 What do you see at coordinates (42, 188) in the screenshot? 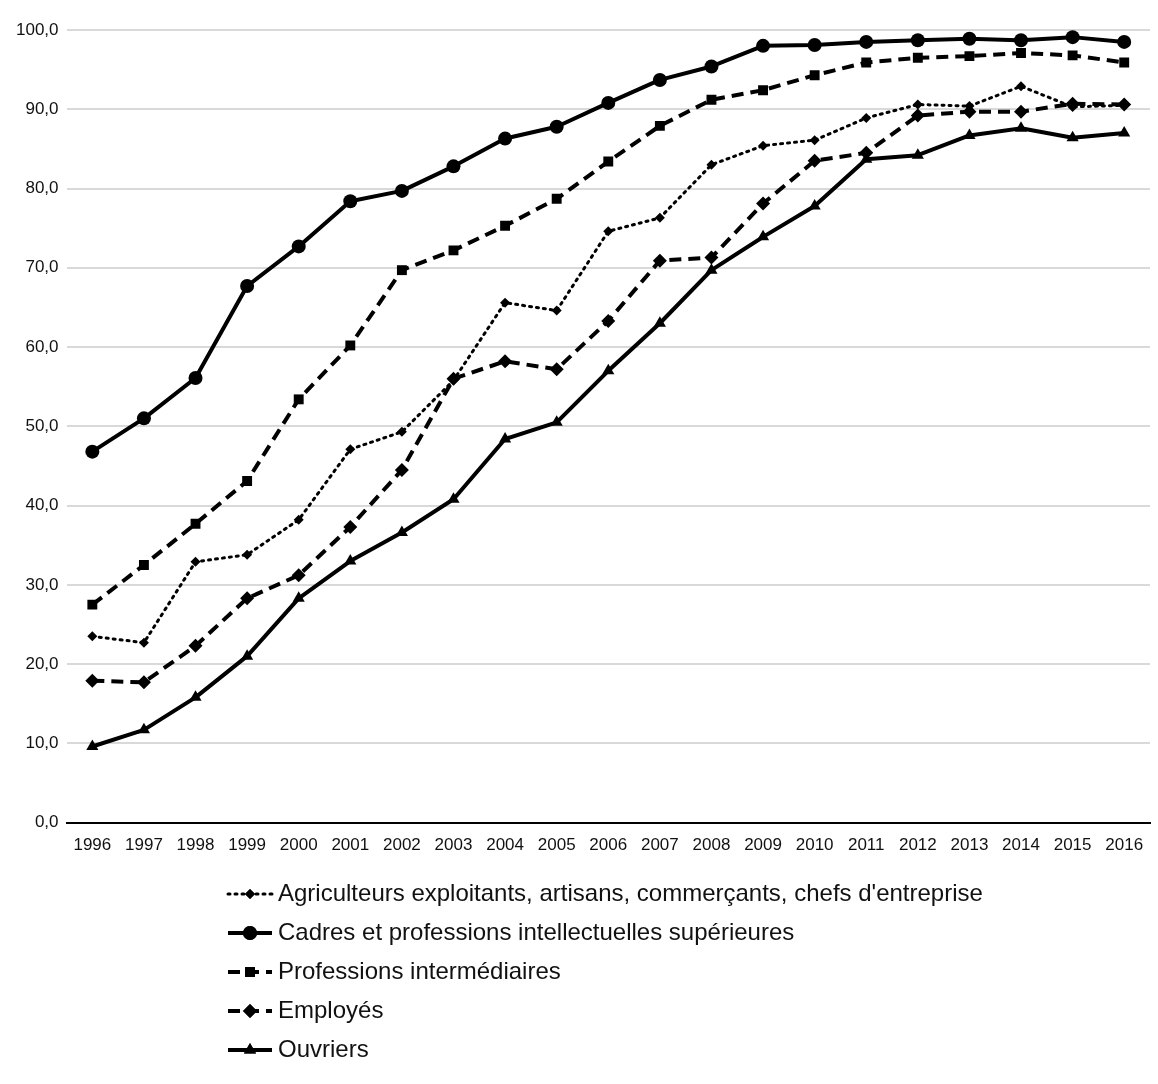
I see `y-tick-label: 80,0` at bounding box center [42, 188].